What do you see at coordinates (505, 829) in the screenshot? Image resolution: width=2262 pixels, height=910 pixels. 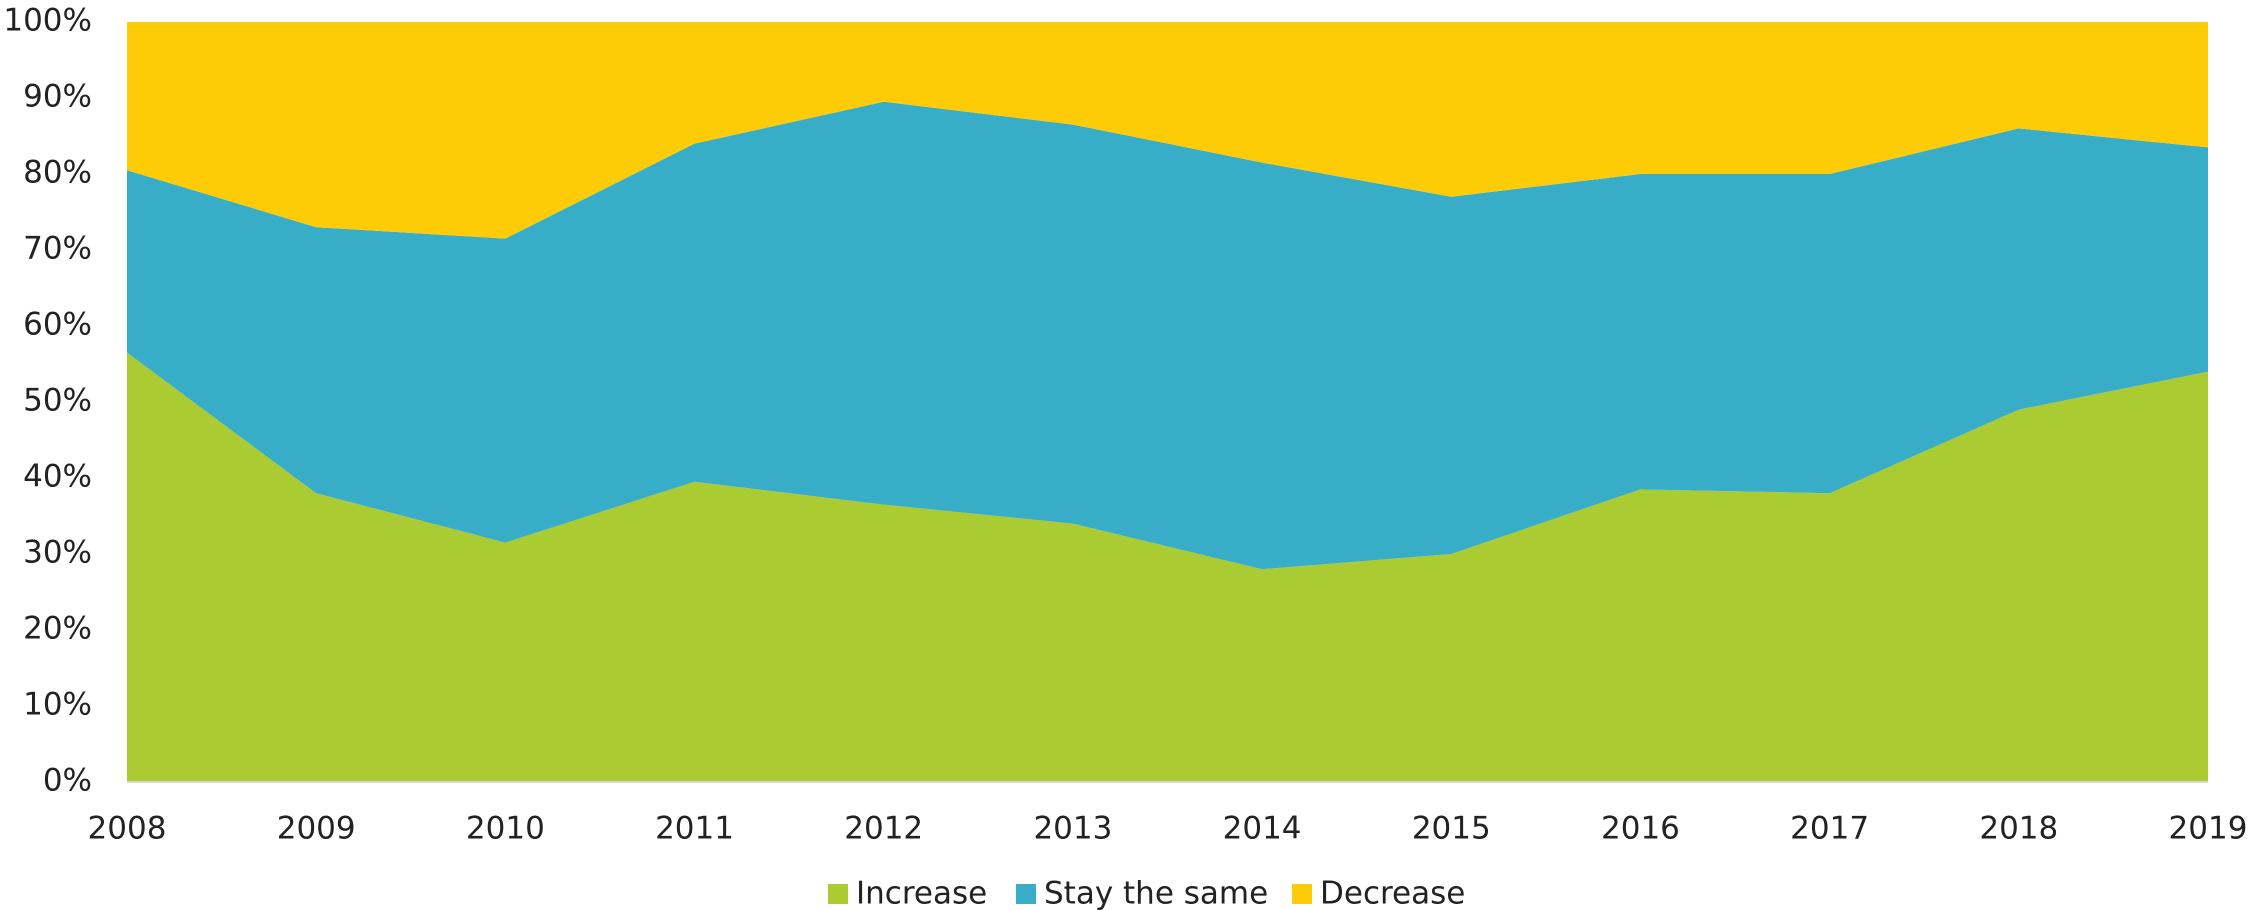 I see `x-tick-label: 2010` at bounding box center [505, 829].